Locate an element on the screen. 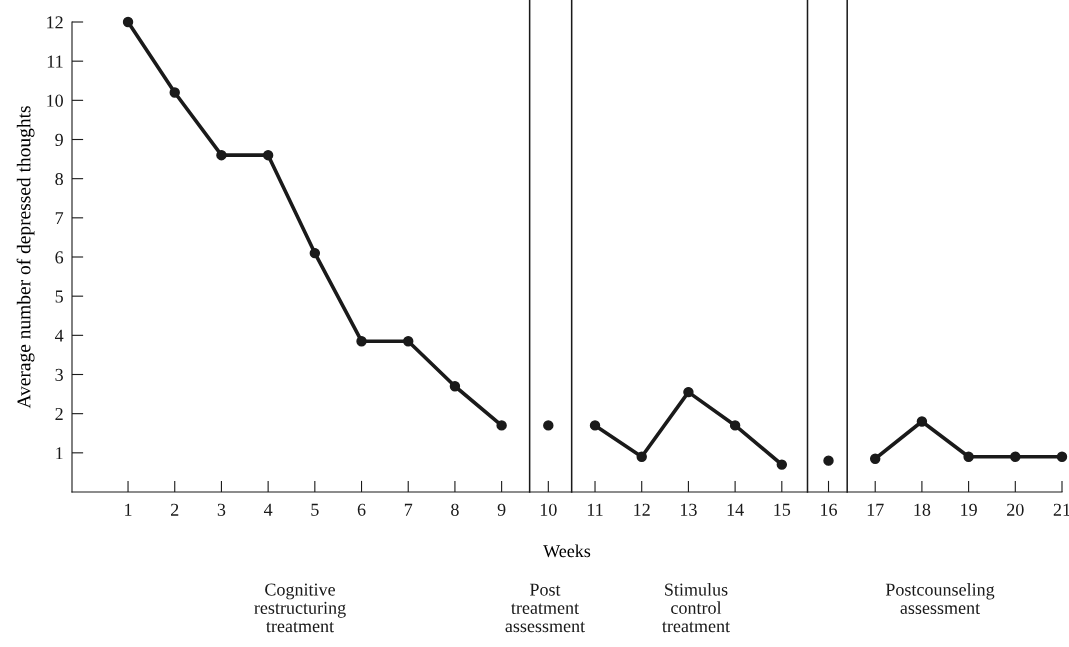  x-tick-label: 12 is located at coordinates (642, 509).